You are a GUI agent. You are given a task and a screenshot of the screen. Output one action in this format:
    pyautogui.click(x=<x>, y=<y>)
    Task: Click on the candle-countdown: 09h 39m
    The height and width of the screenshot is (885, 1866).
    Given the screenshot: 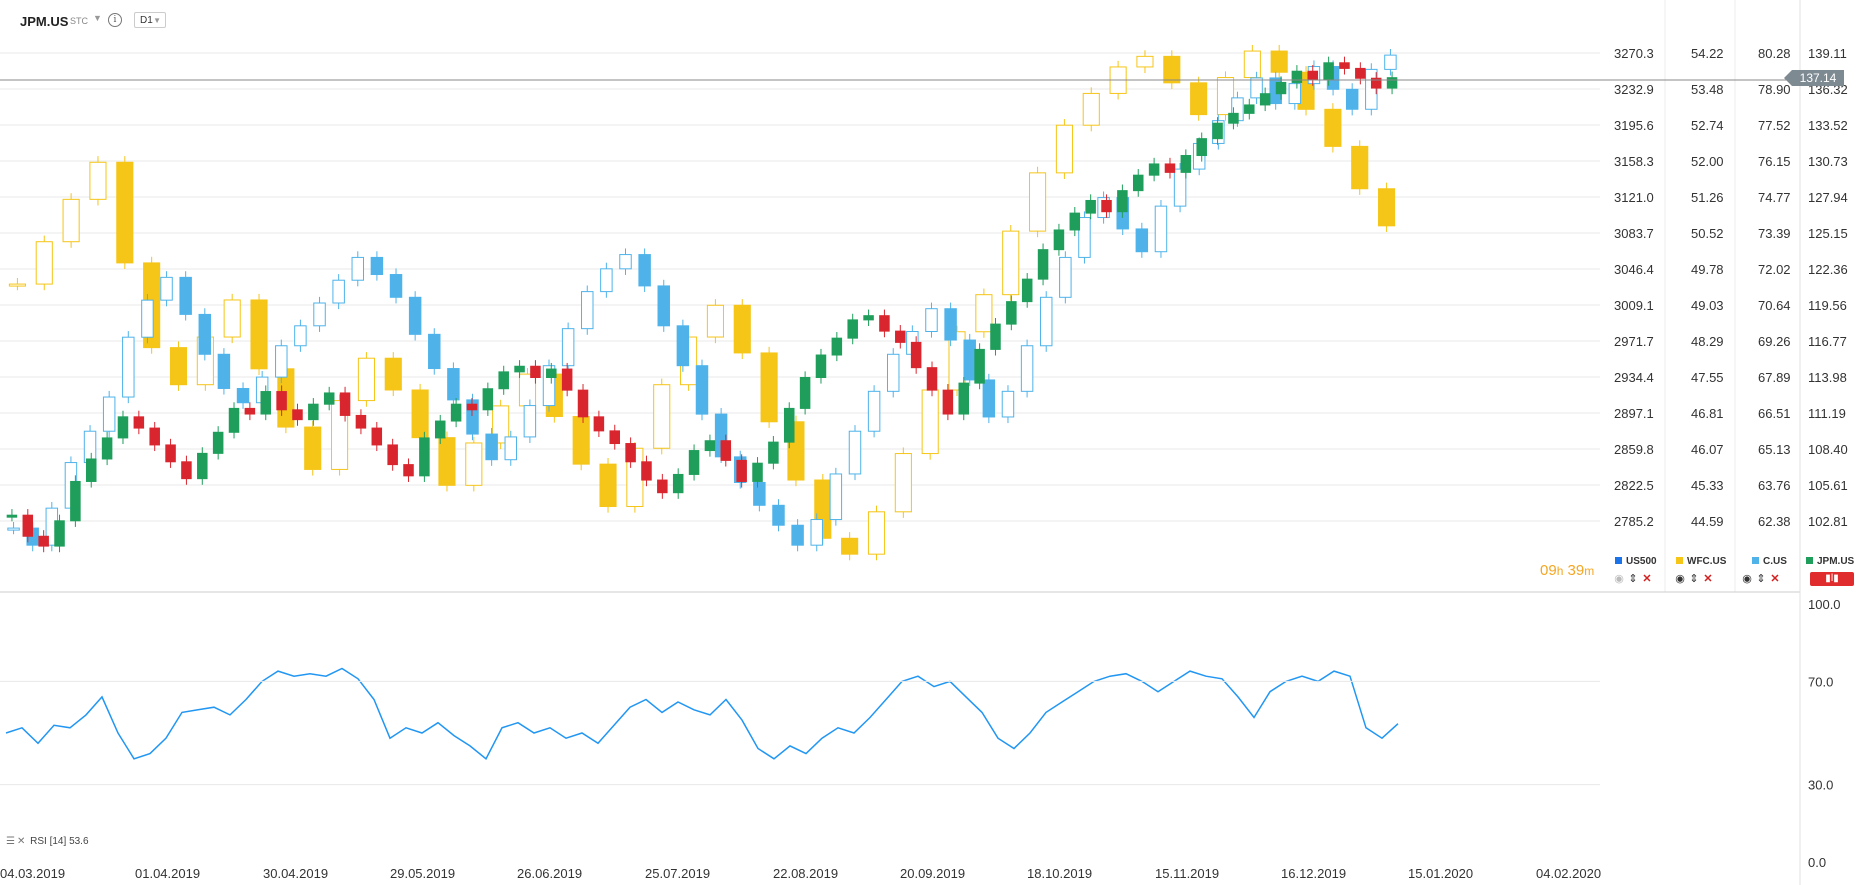 What is the action you would take?
    pyautogui.click(x=1567, y=570)
    